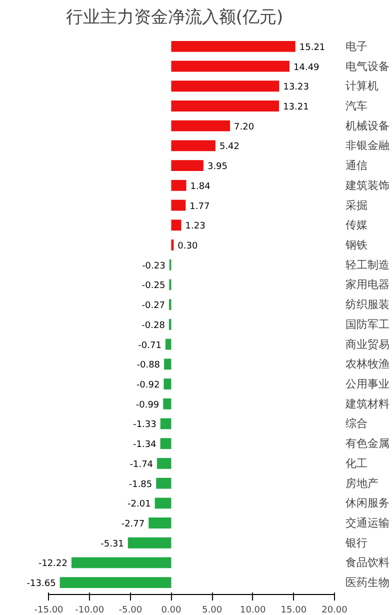  Describe the element at coordinates (357, 105) in the screenshot. I see `y-tick-label: 汽车` at that location.